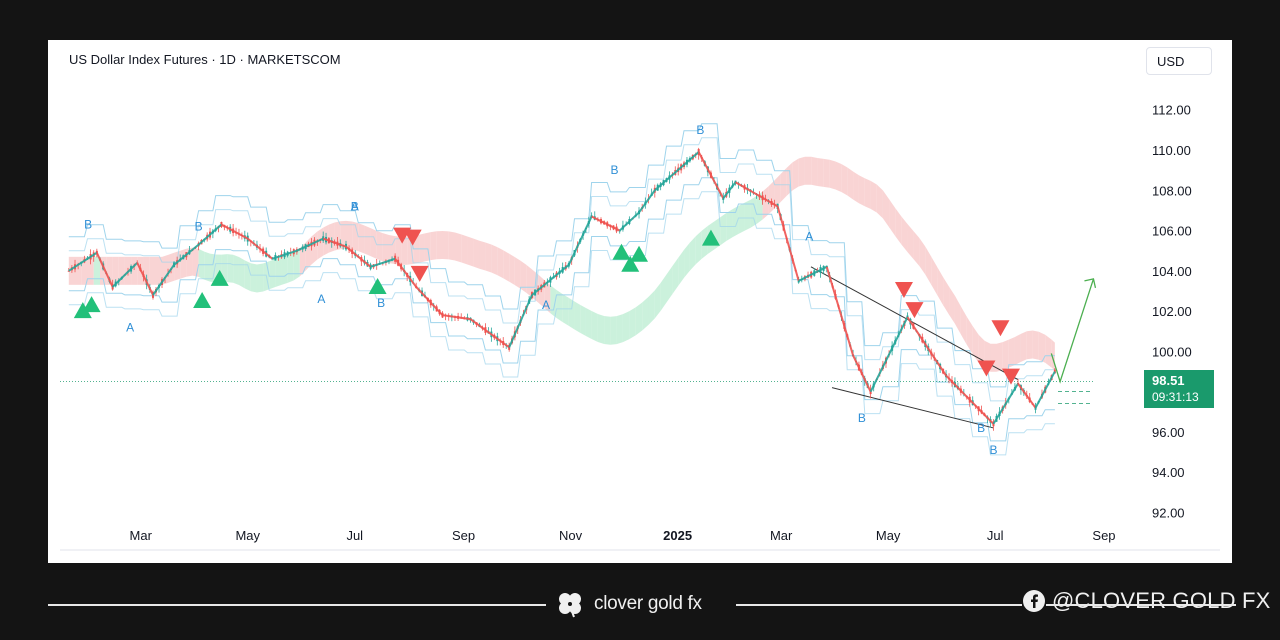 The width and height of the screenshot is (1280, 640). Describe the element at coordinates (1168, 432) in the screenshot. I see `y-axis-tick-label: 96.00` at that location.